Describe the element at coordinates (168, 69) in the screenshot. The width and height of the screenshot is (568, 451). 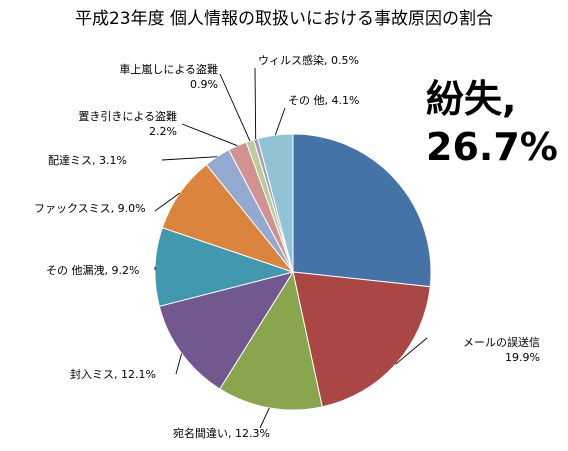
I see `data-label-8-category: 車上嵐しによる盗難` at that location.